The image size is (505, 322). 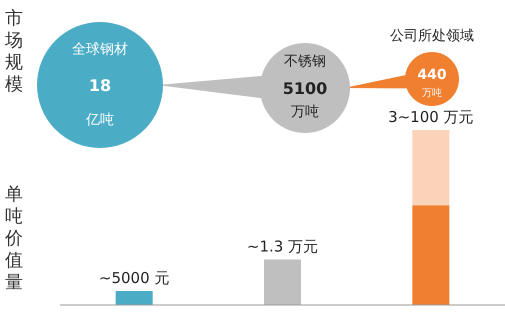 What do you see at coordinates (134, 278) in the screenshot?
I see `annotation: ~5000 元` at bounding box center [134, 278].